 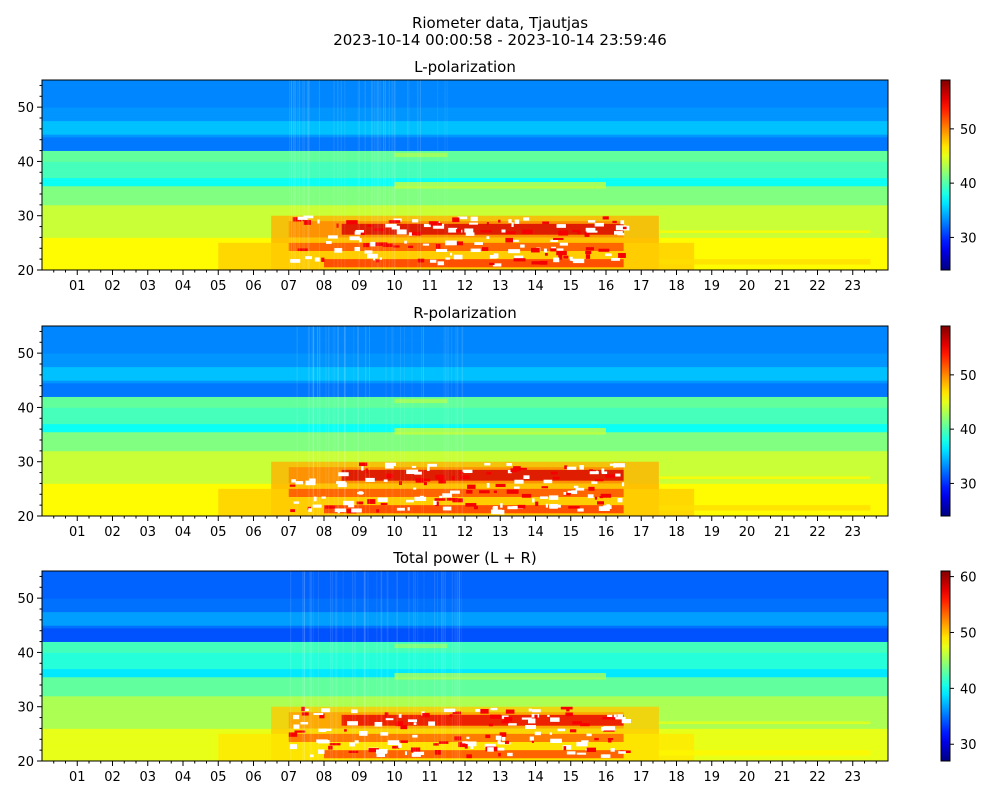 I want to click on panel-title: Total power (L + R), so click(x=464, y=558).